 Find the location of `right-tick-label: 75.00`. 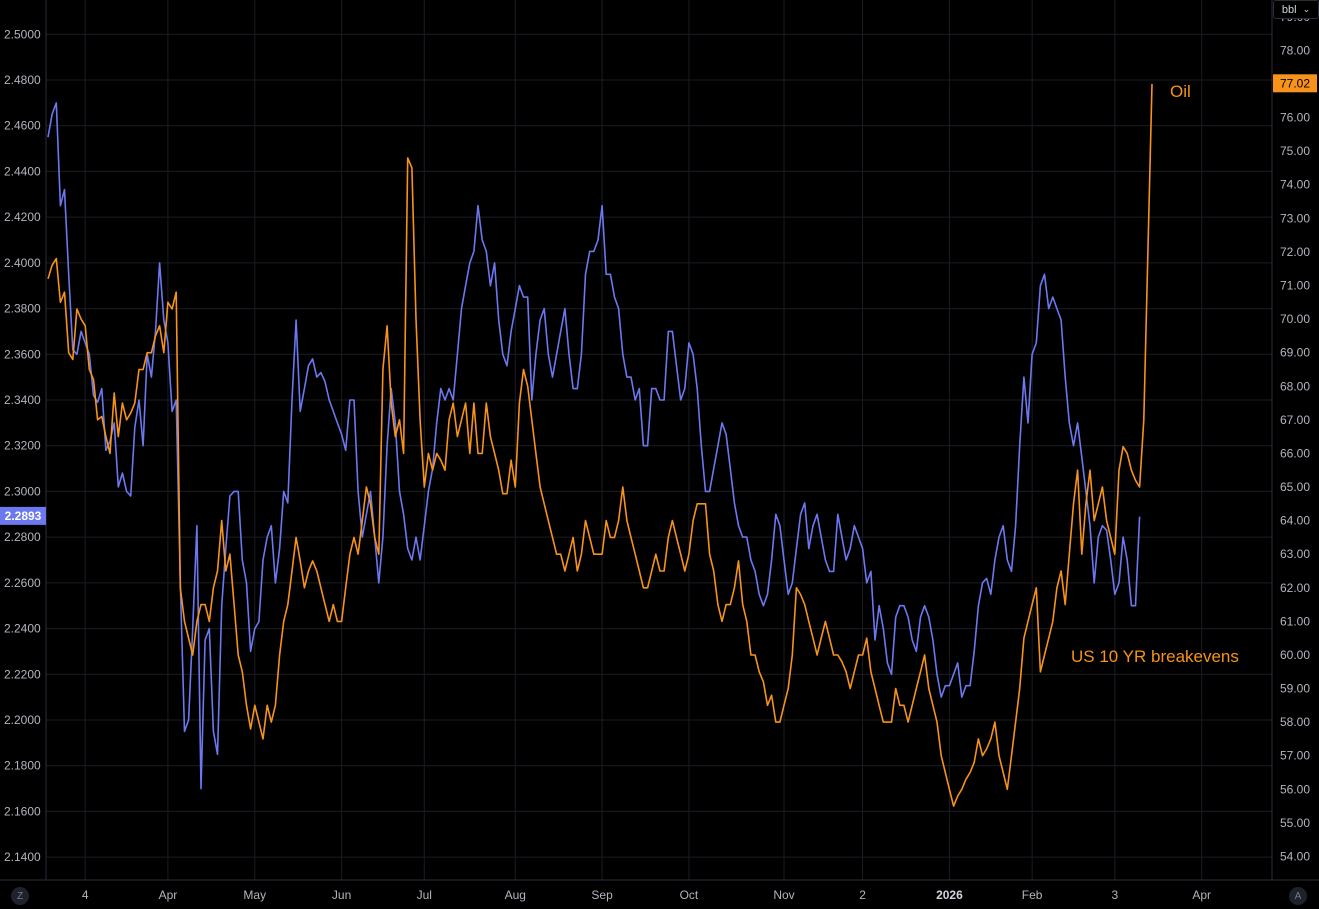

right-tick-label: 75.00 is located at coordinates (1295, 151).